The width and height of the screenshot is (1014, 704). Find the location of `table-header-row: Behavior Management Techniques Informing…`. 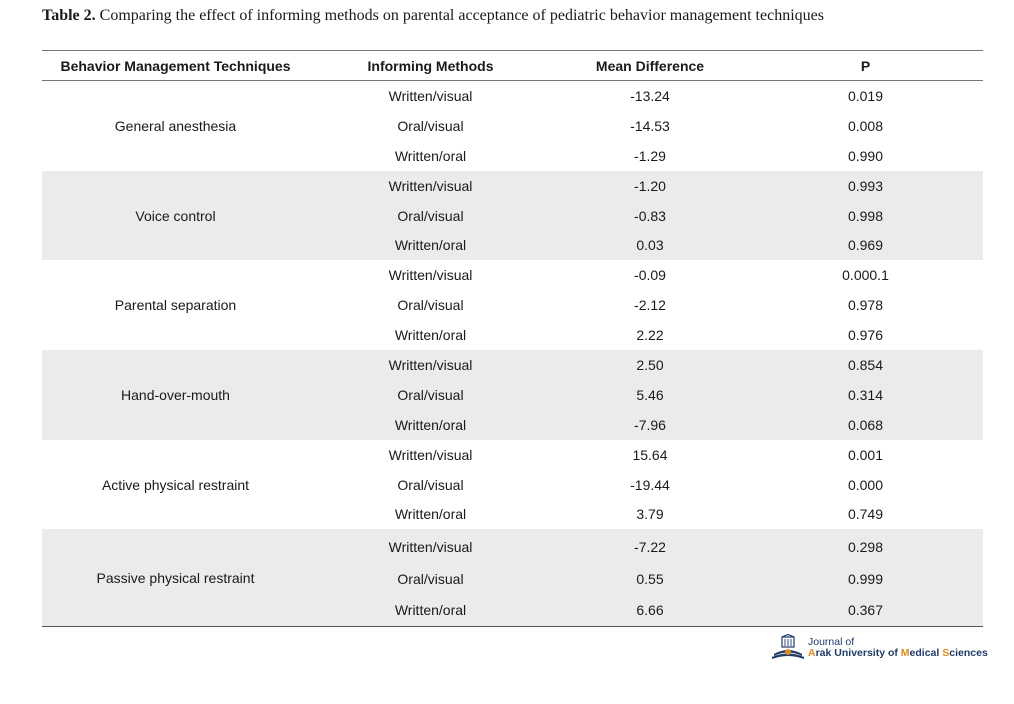

table-header-row: Behavior Management Techniques Informing… is located at coordinates (512, 66).